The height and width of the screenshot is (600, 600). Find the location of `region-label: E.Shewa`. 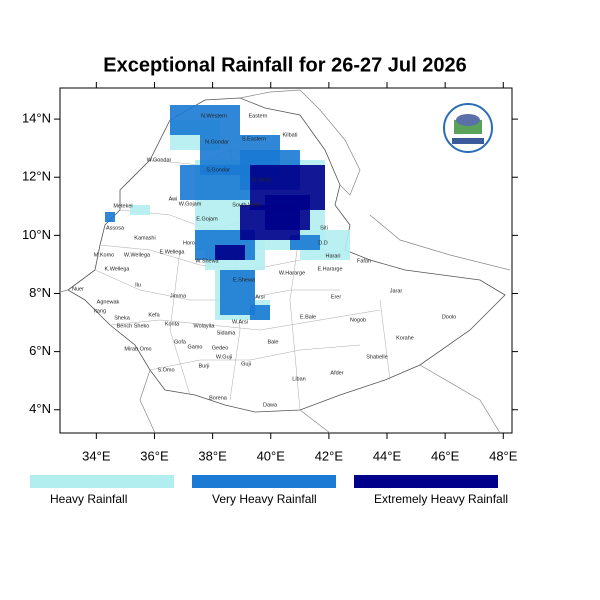

region-label: E.Shewa is located at coordinates (244, 280).